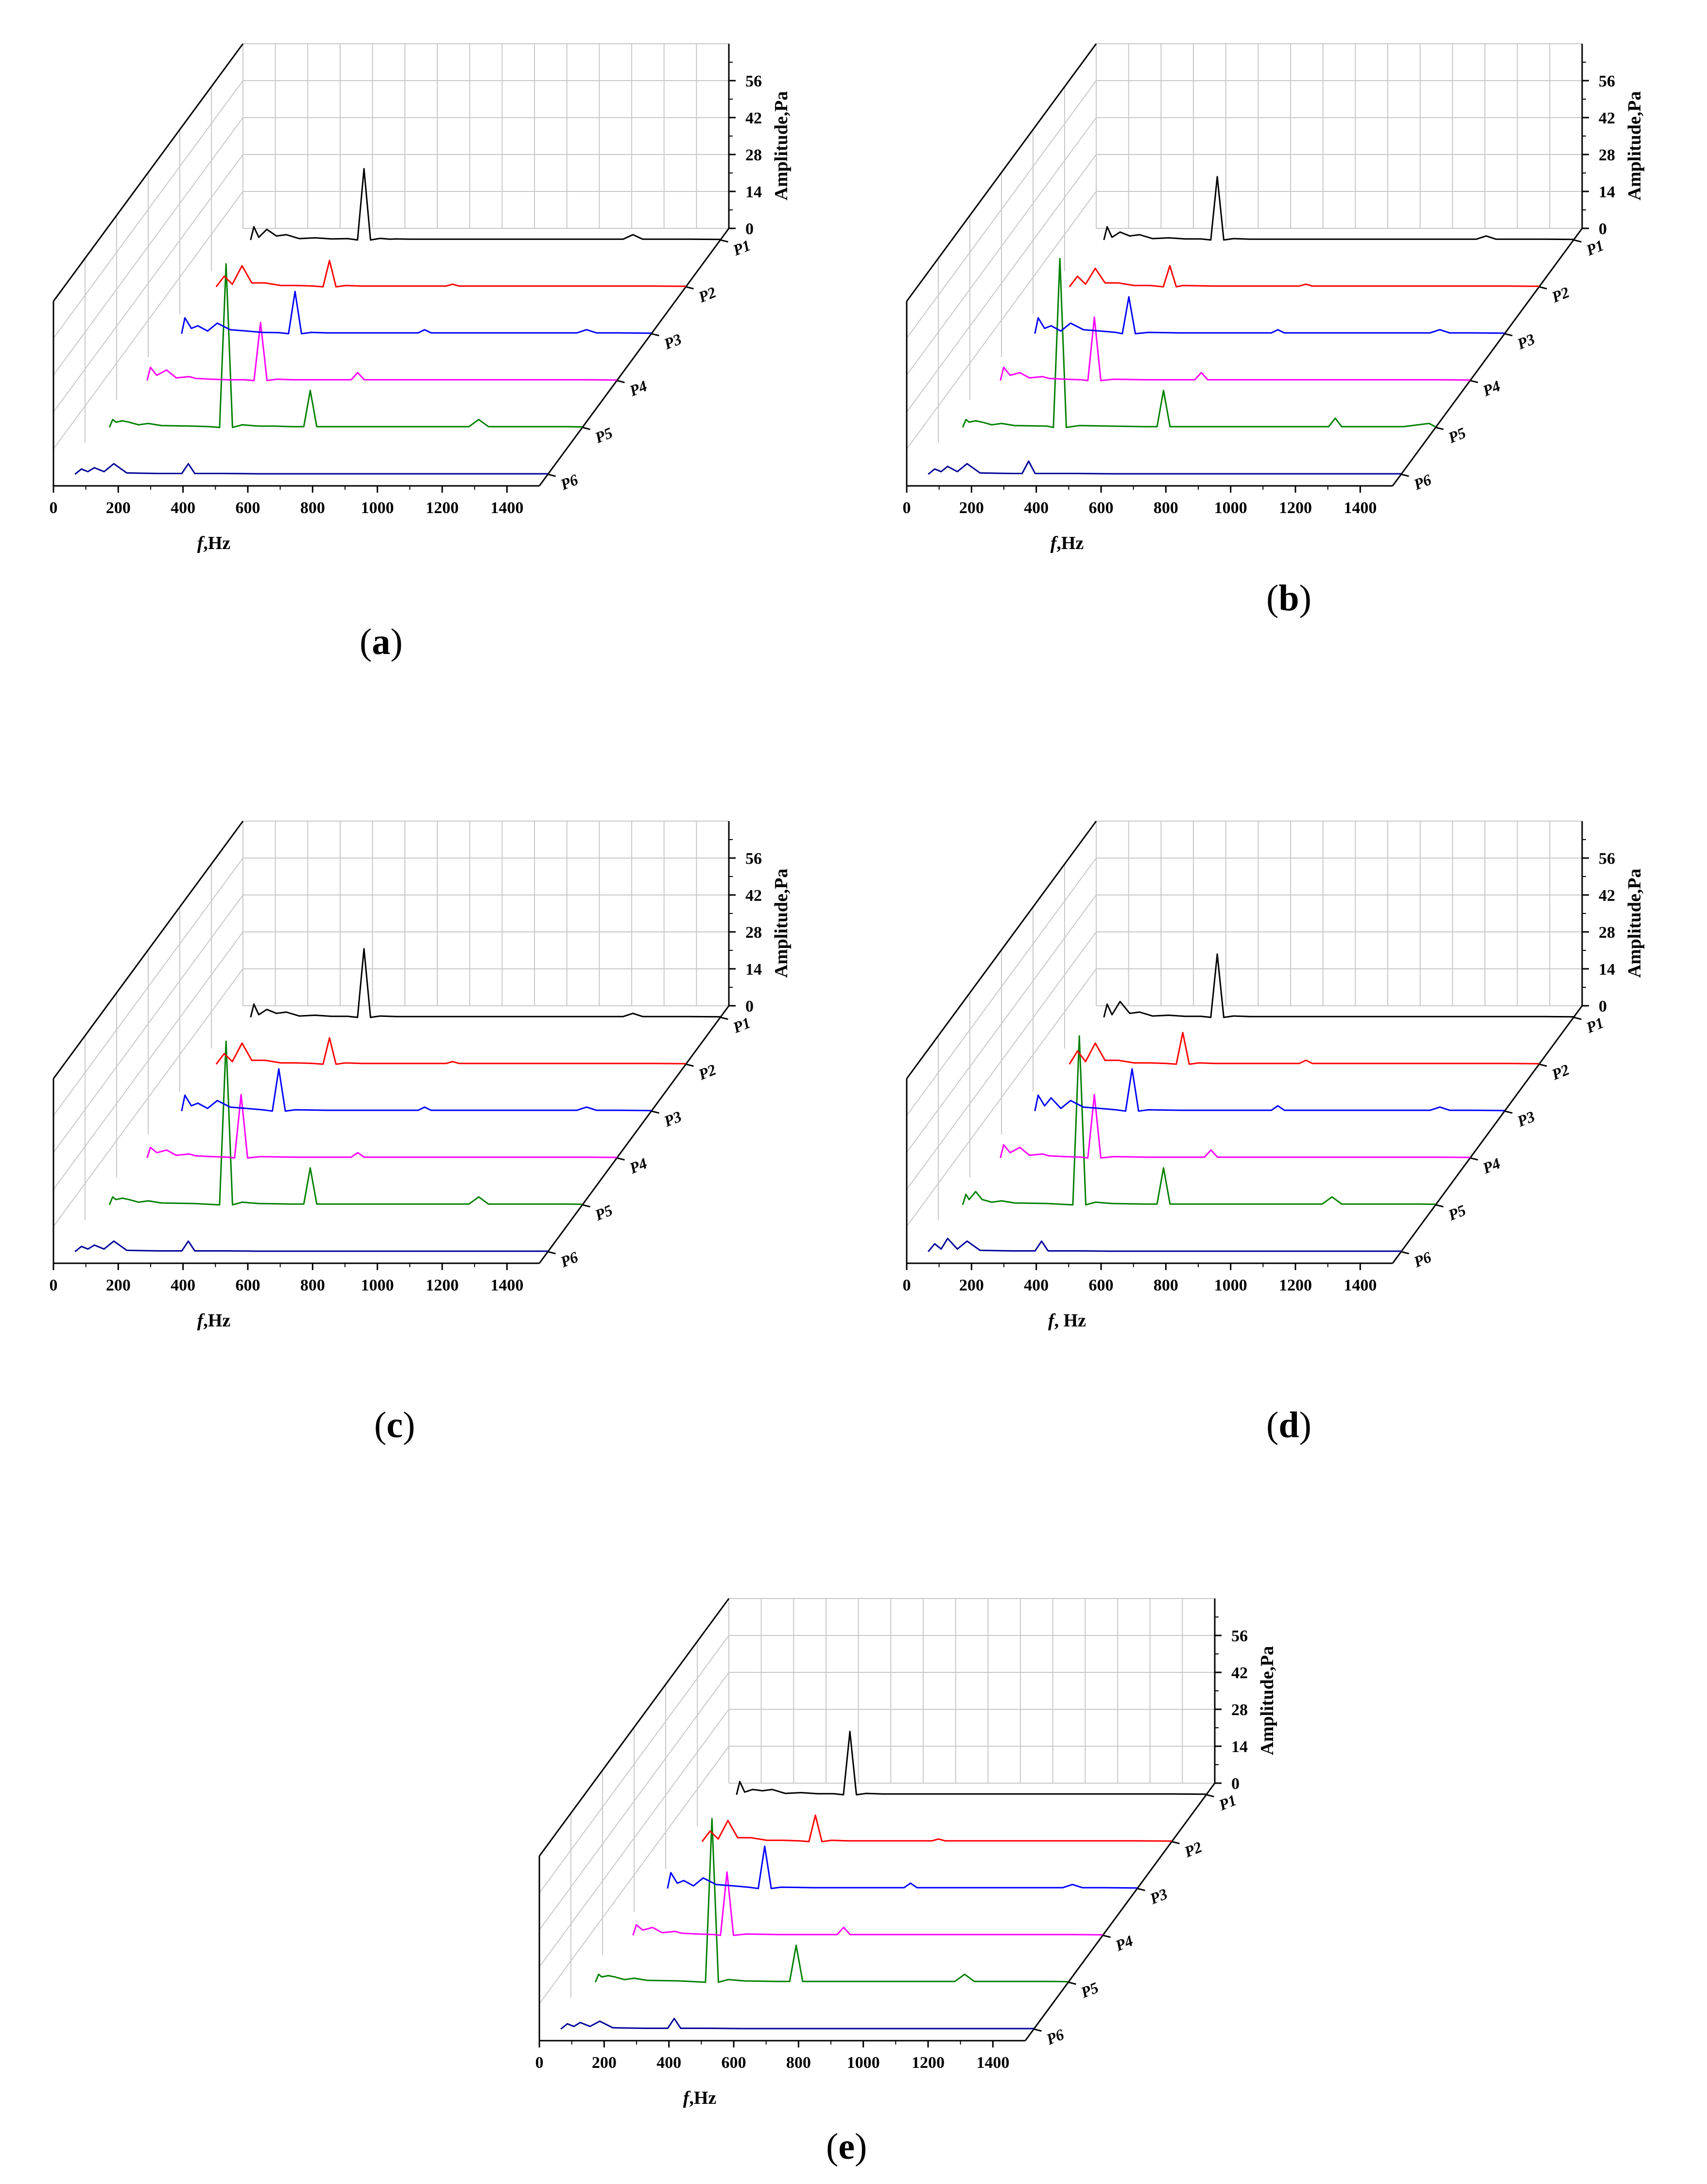  I want to click on series-line-p4, so click(1235, 1126).